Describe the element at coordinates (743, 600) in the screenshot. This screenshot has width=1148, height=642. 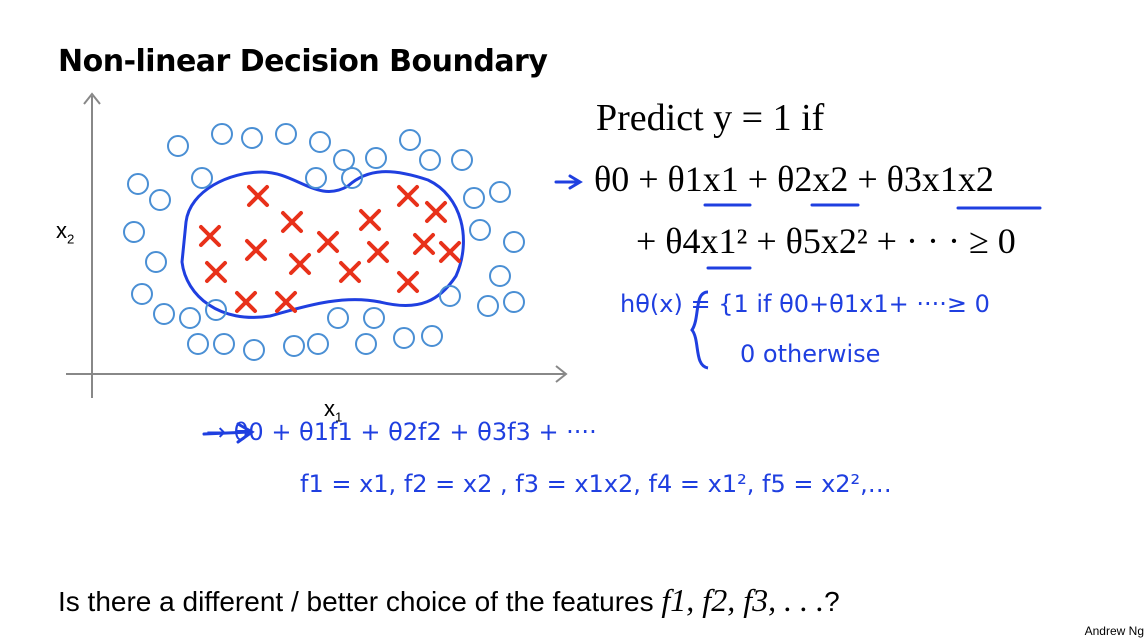
I see `features-list: f1, f2, f3, . . .` at that location.